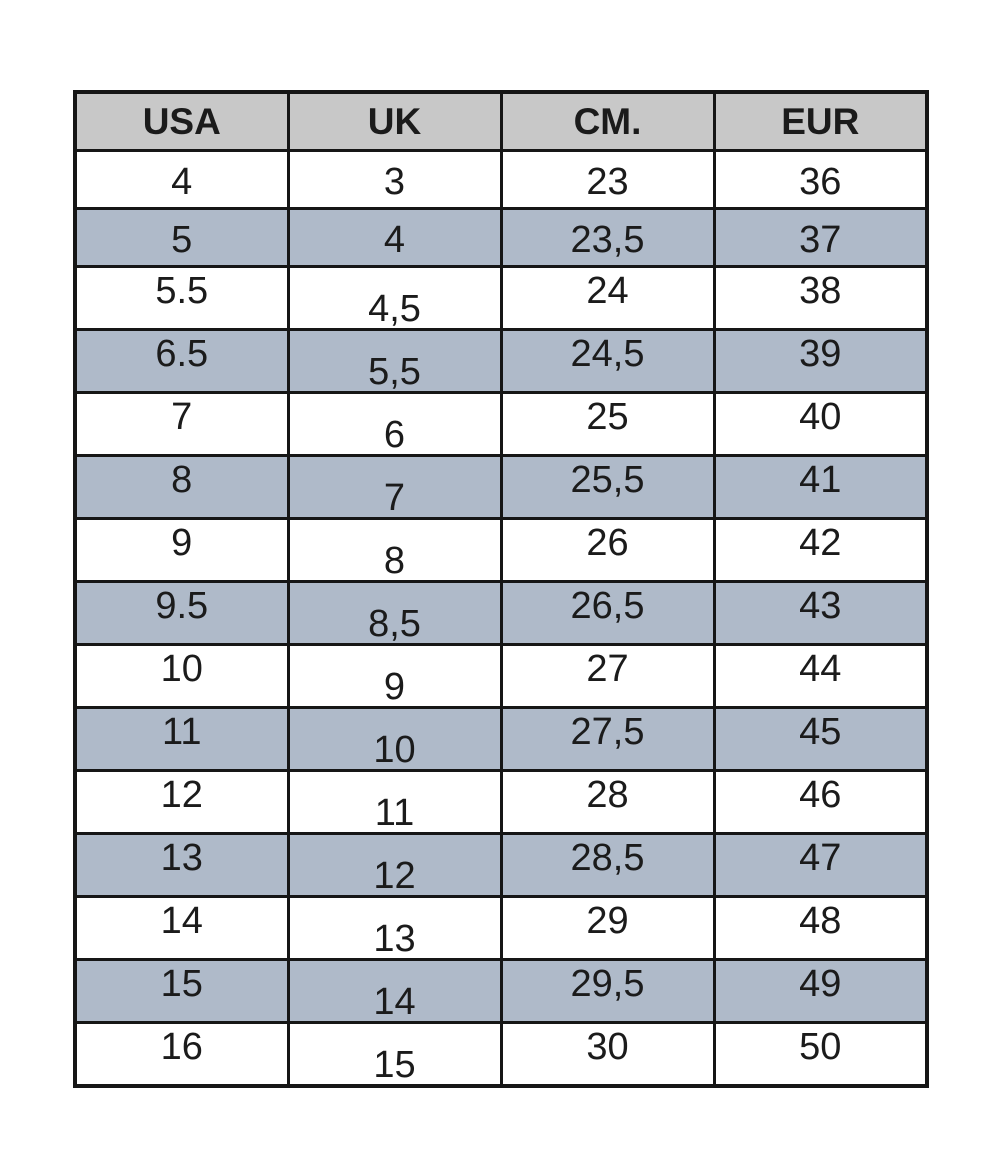 This screenshot has height=1170, width=1000. What do you see at coordinates (607, 864) in the screenshot?
I see `table-cell: 28,5` at bounding box center [607, 864].